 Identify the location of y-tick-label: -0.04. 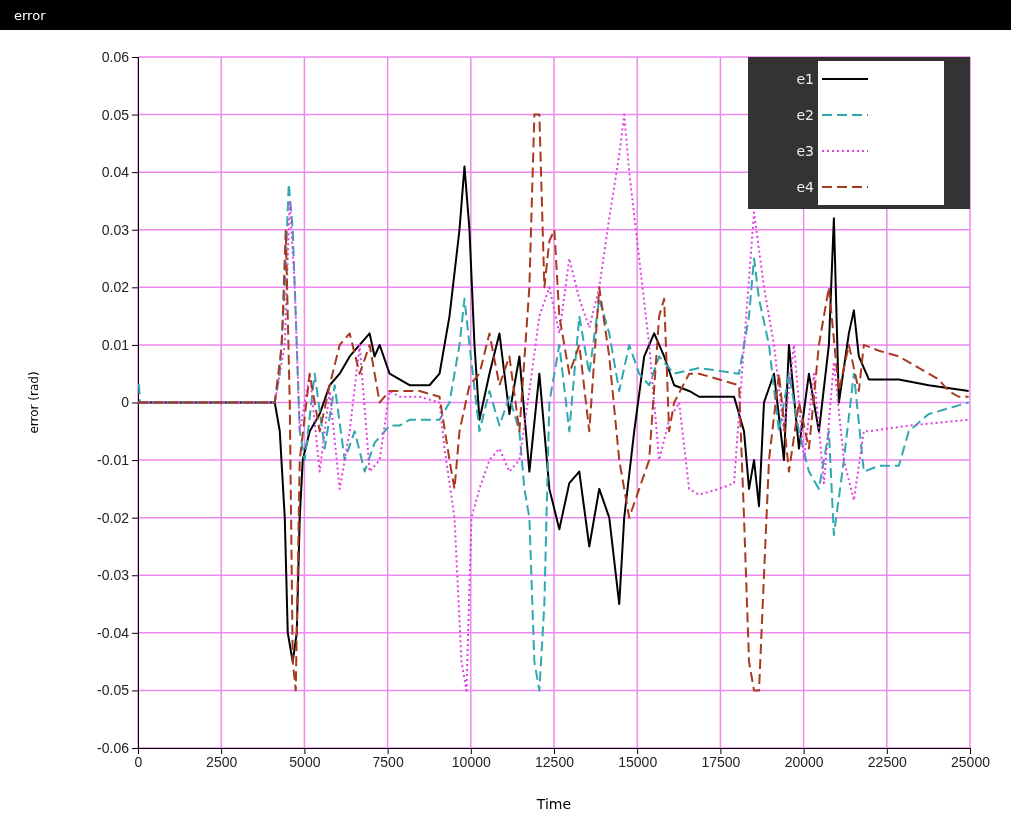
(113, 632).